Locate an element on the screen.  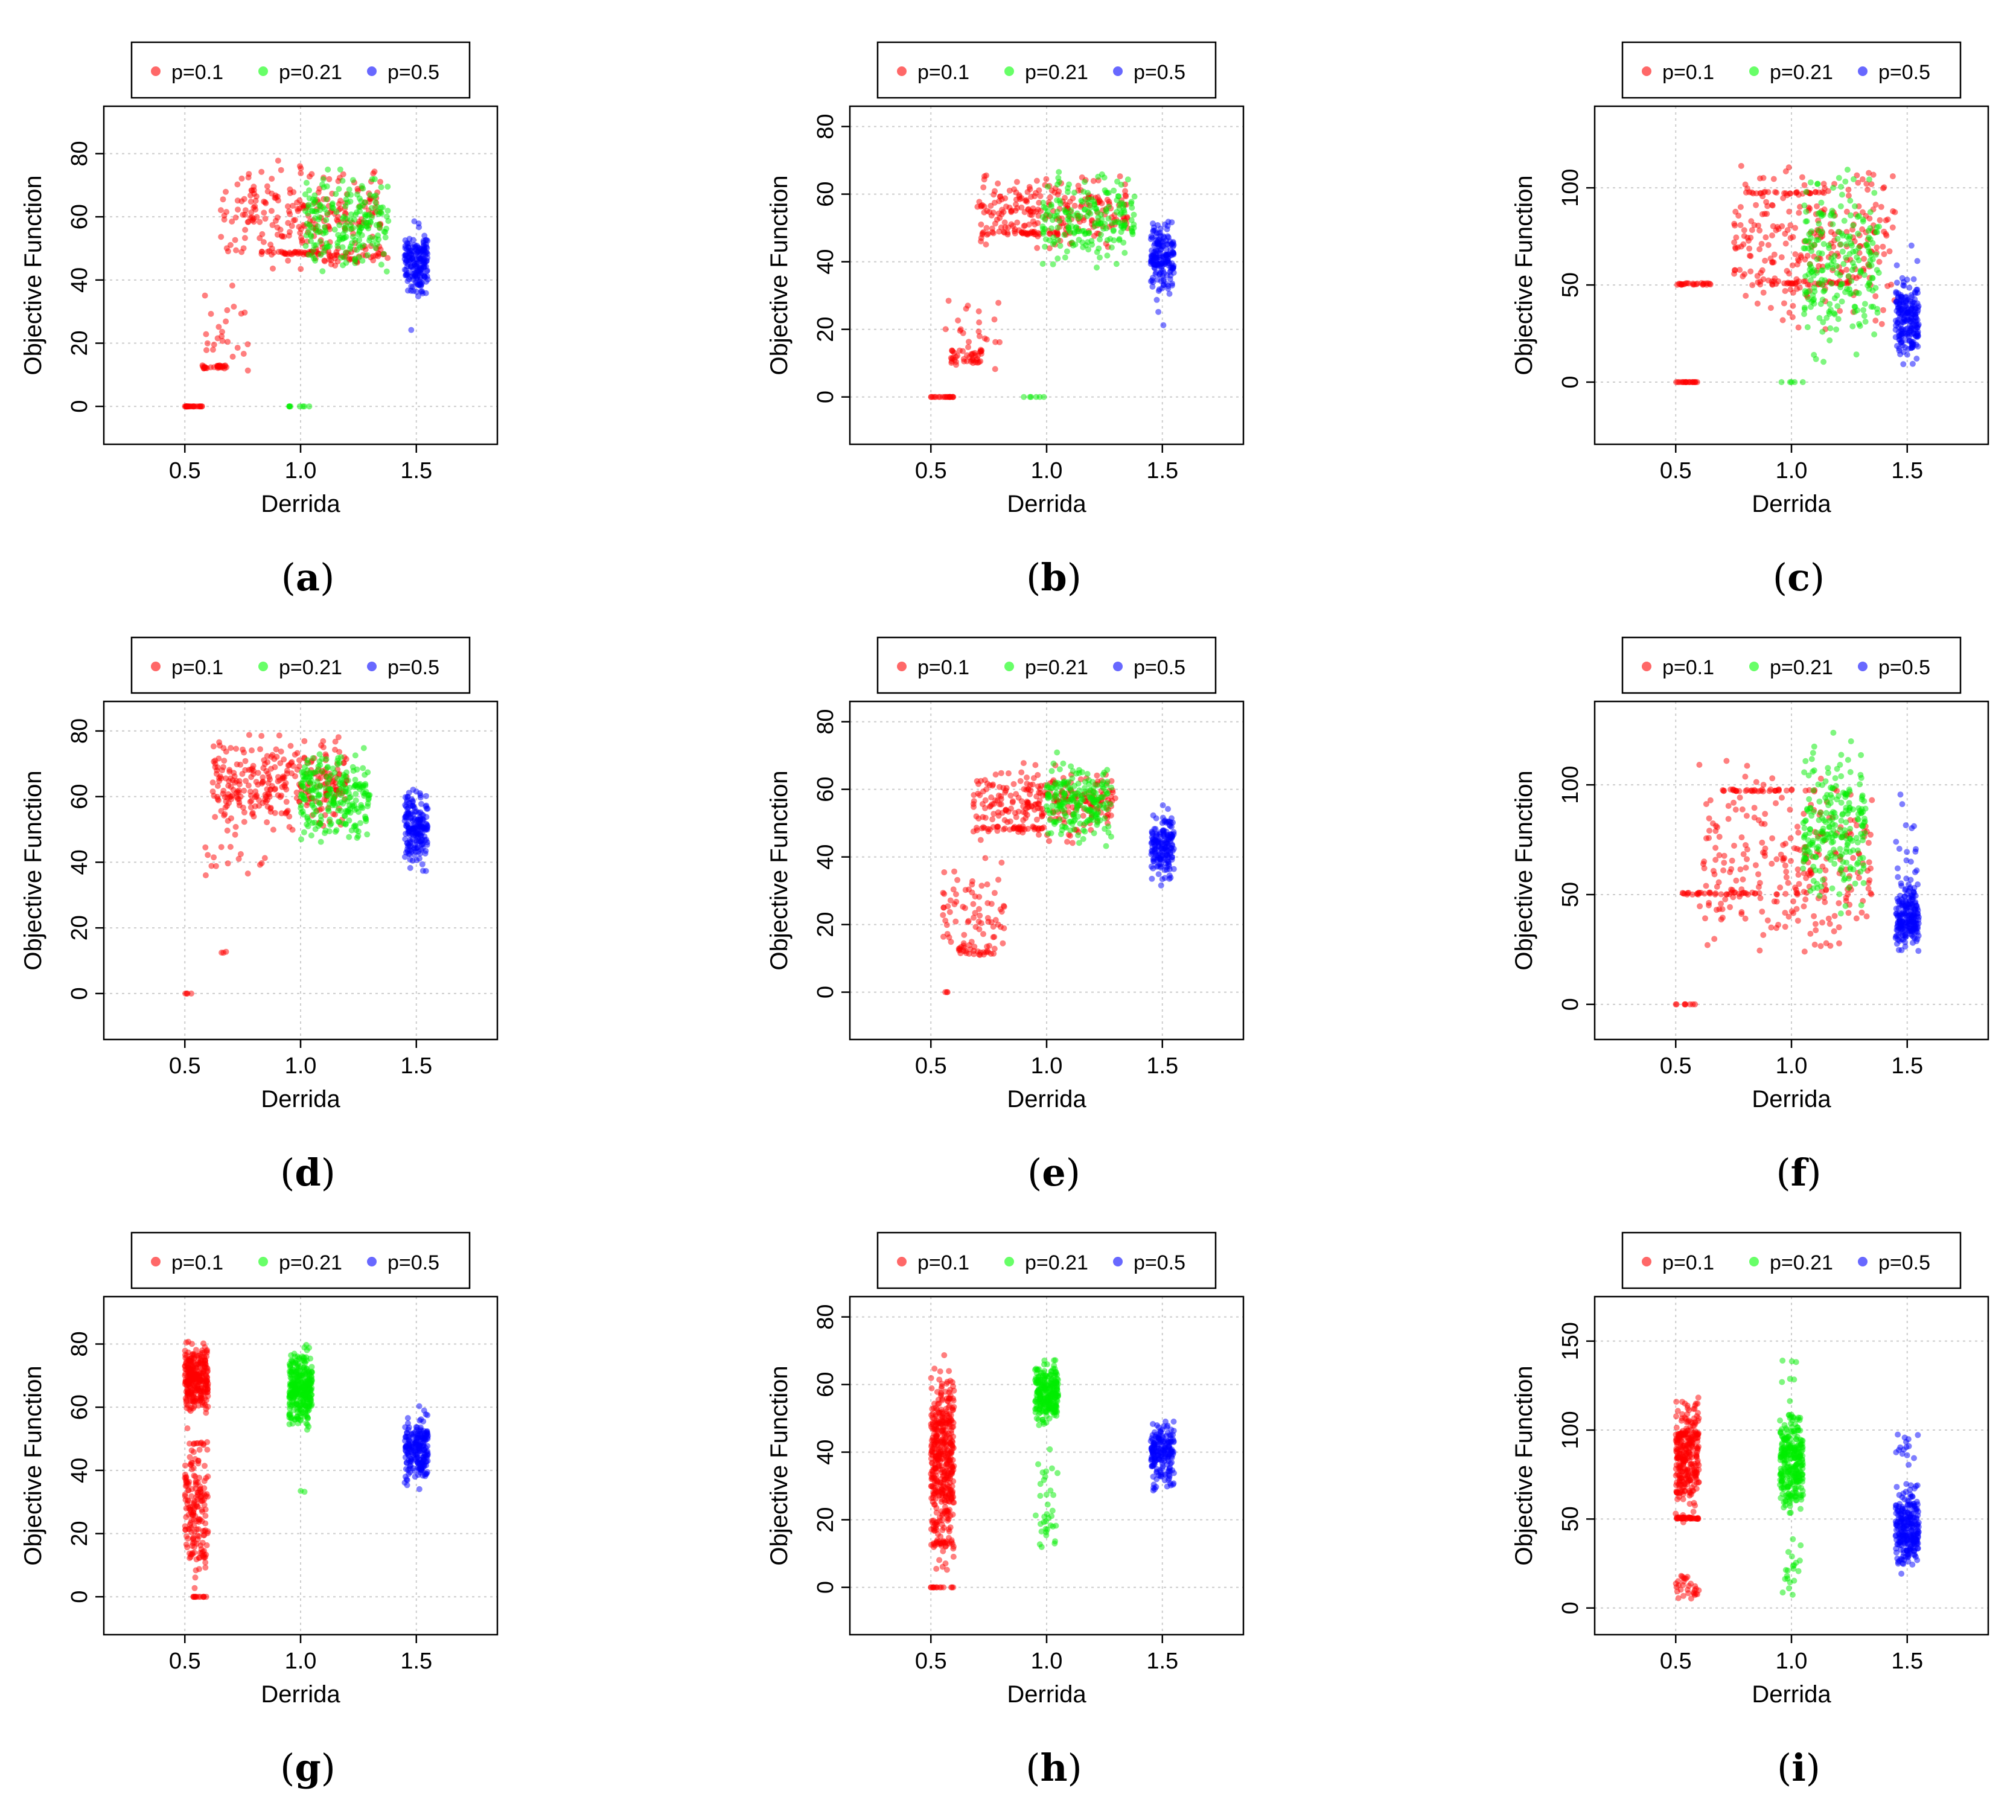
x-tick-label: 1.5 is located at coordinates (416, 1066).